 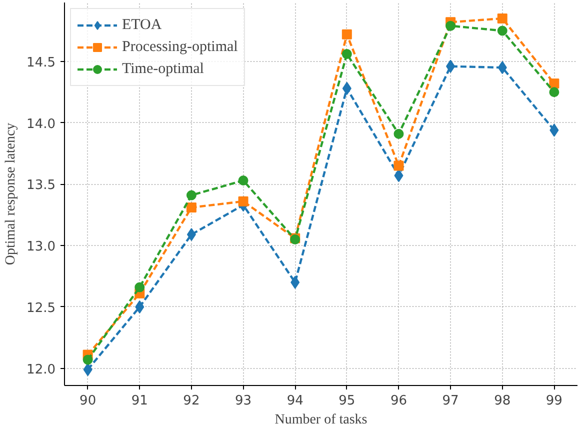 I want to click on y-axis-title: Optimal response latency, so click(x=11, y=194).